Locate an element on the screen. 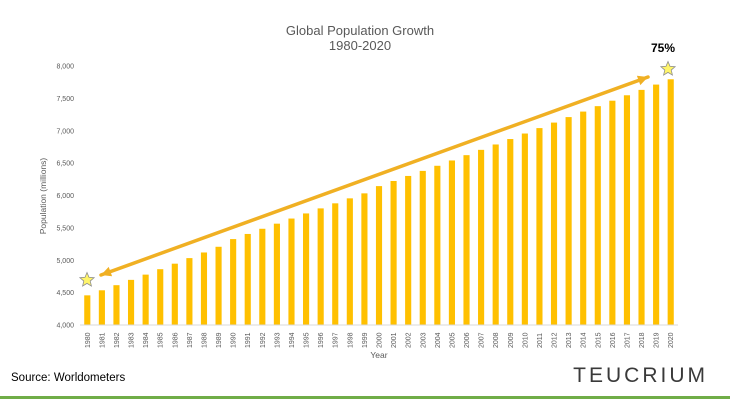 This screenshot has width=730, height=419. x-tick-label: 2002 is located at coordinates (409, 340).